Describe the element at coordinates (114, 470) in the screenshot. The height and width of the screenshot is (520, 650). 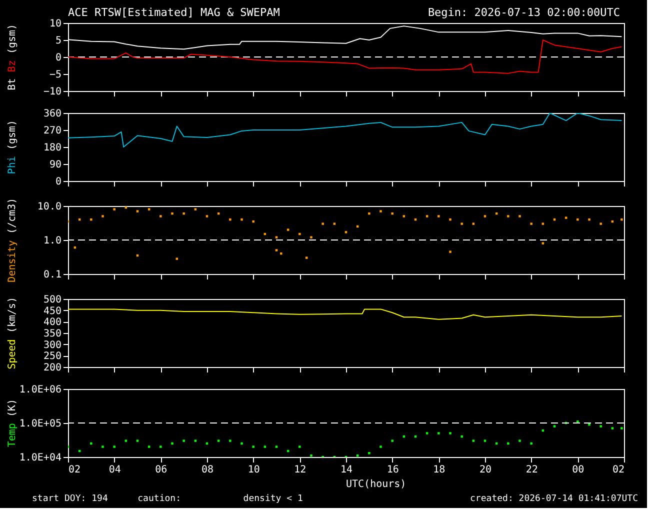
I see `x-tick-label: 04` at that location.